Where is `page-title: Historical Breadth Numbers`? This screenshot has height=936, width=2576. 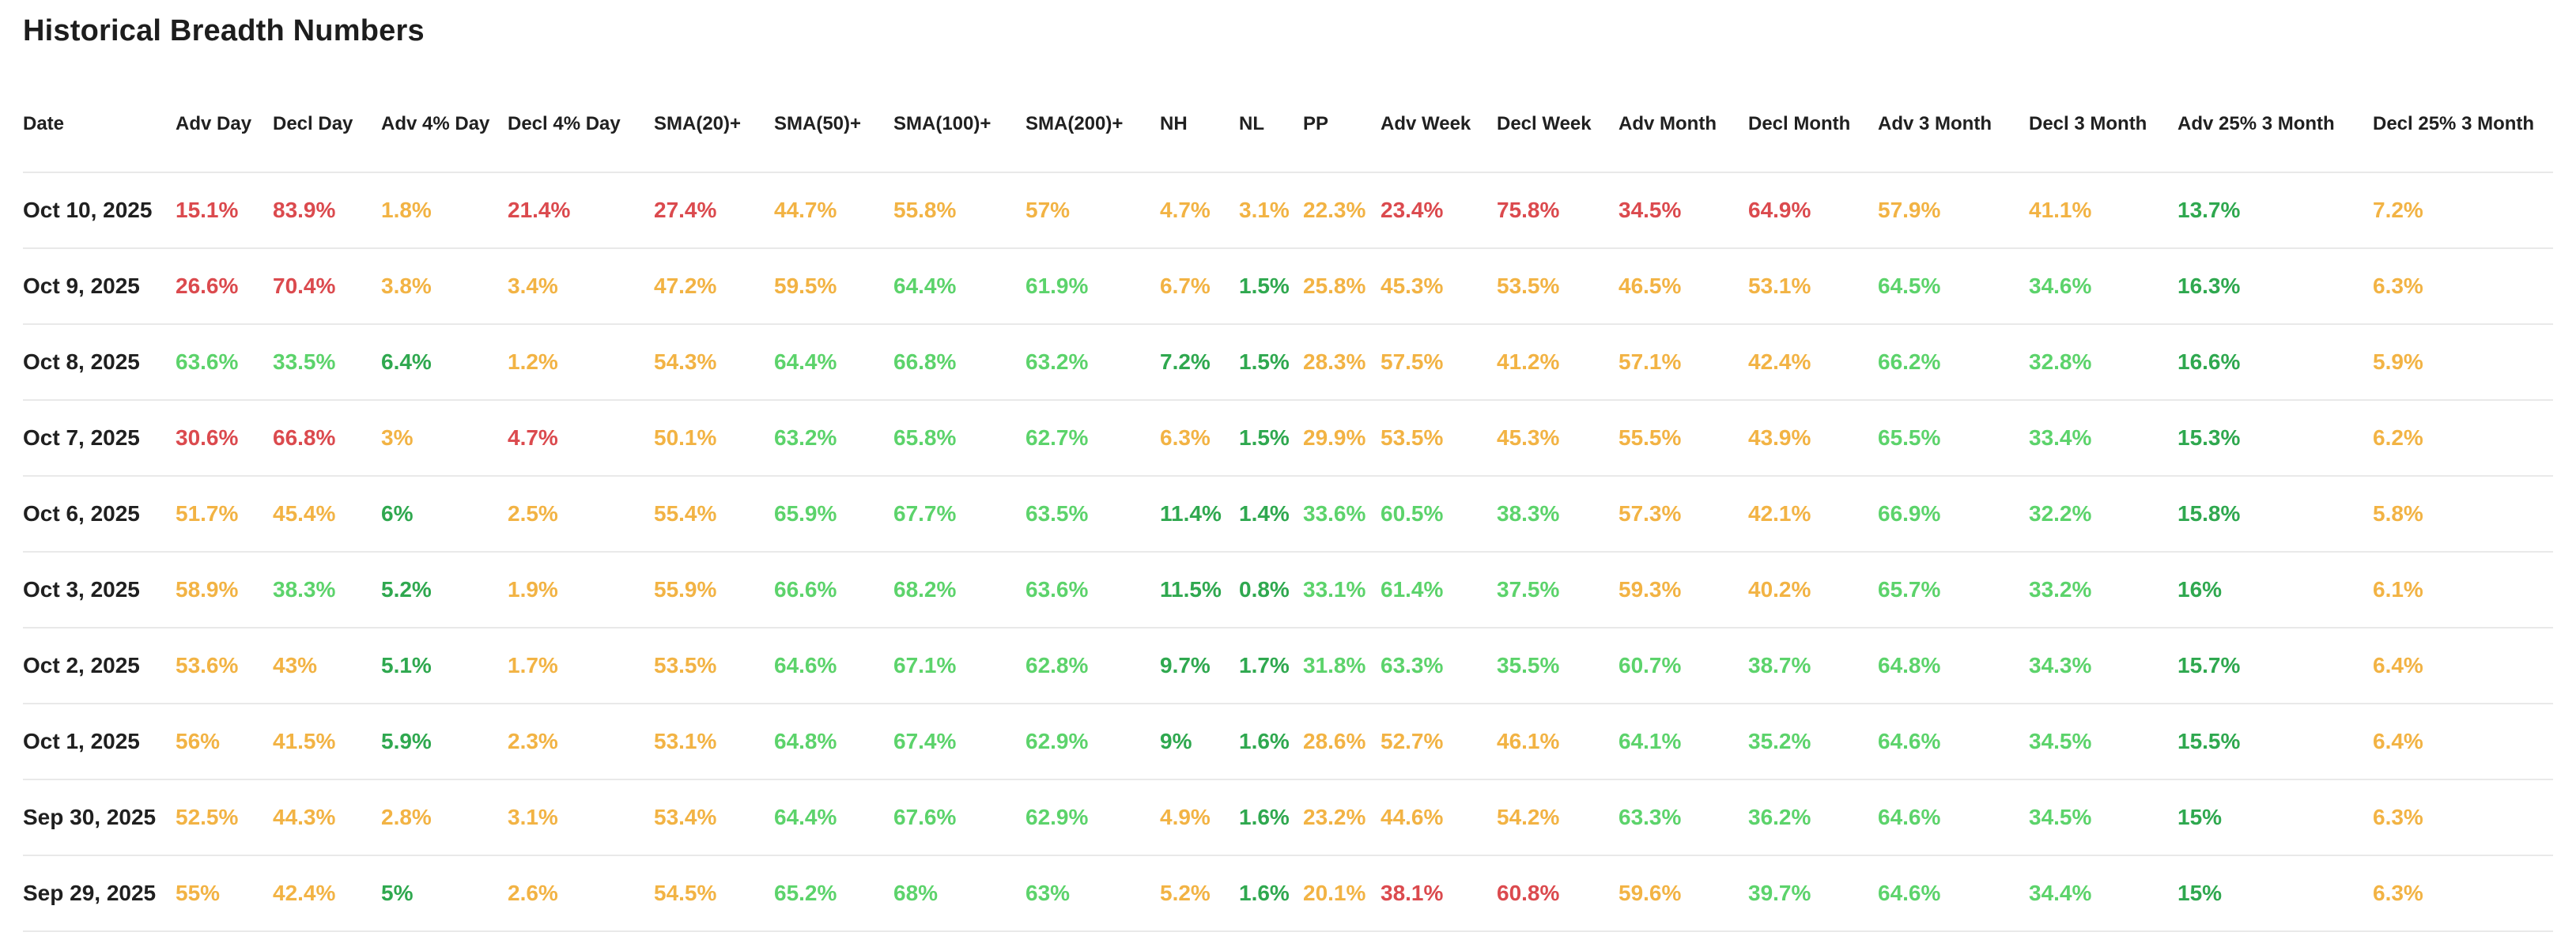 page-title: Historical Breadth Numbers is located at coordinates (224, 30).